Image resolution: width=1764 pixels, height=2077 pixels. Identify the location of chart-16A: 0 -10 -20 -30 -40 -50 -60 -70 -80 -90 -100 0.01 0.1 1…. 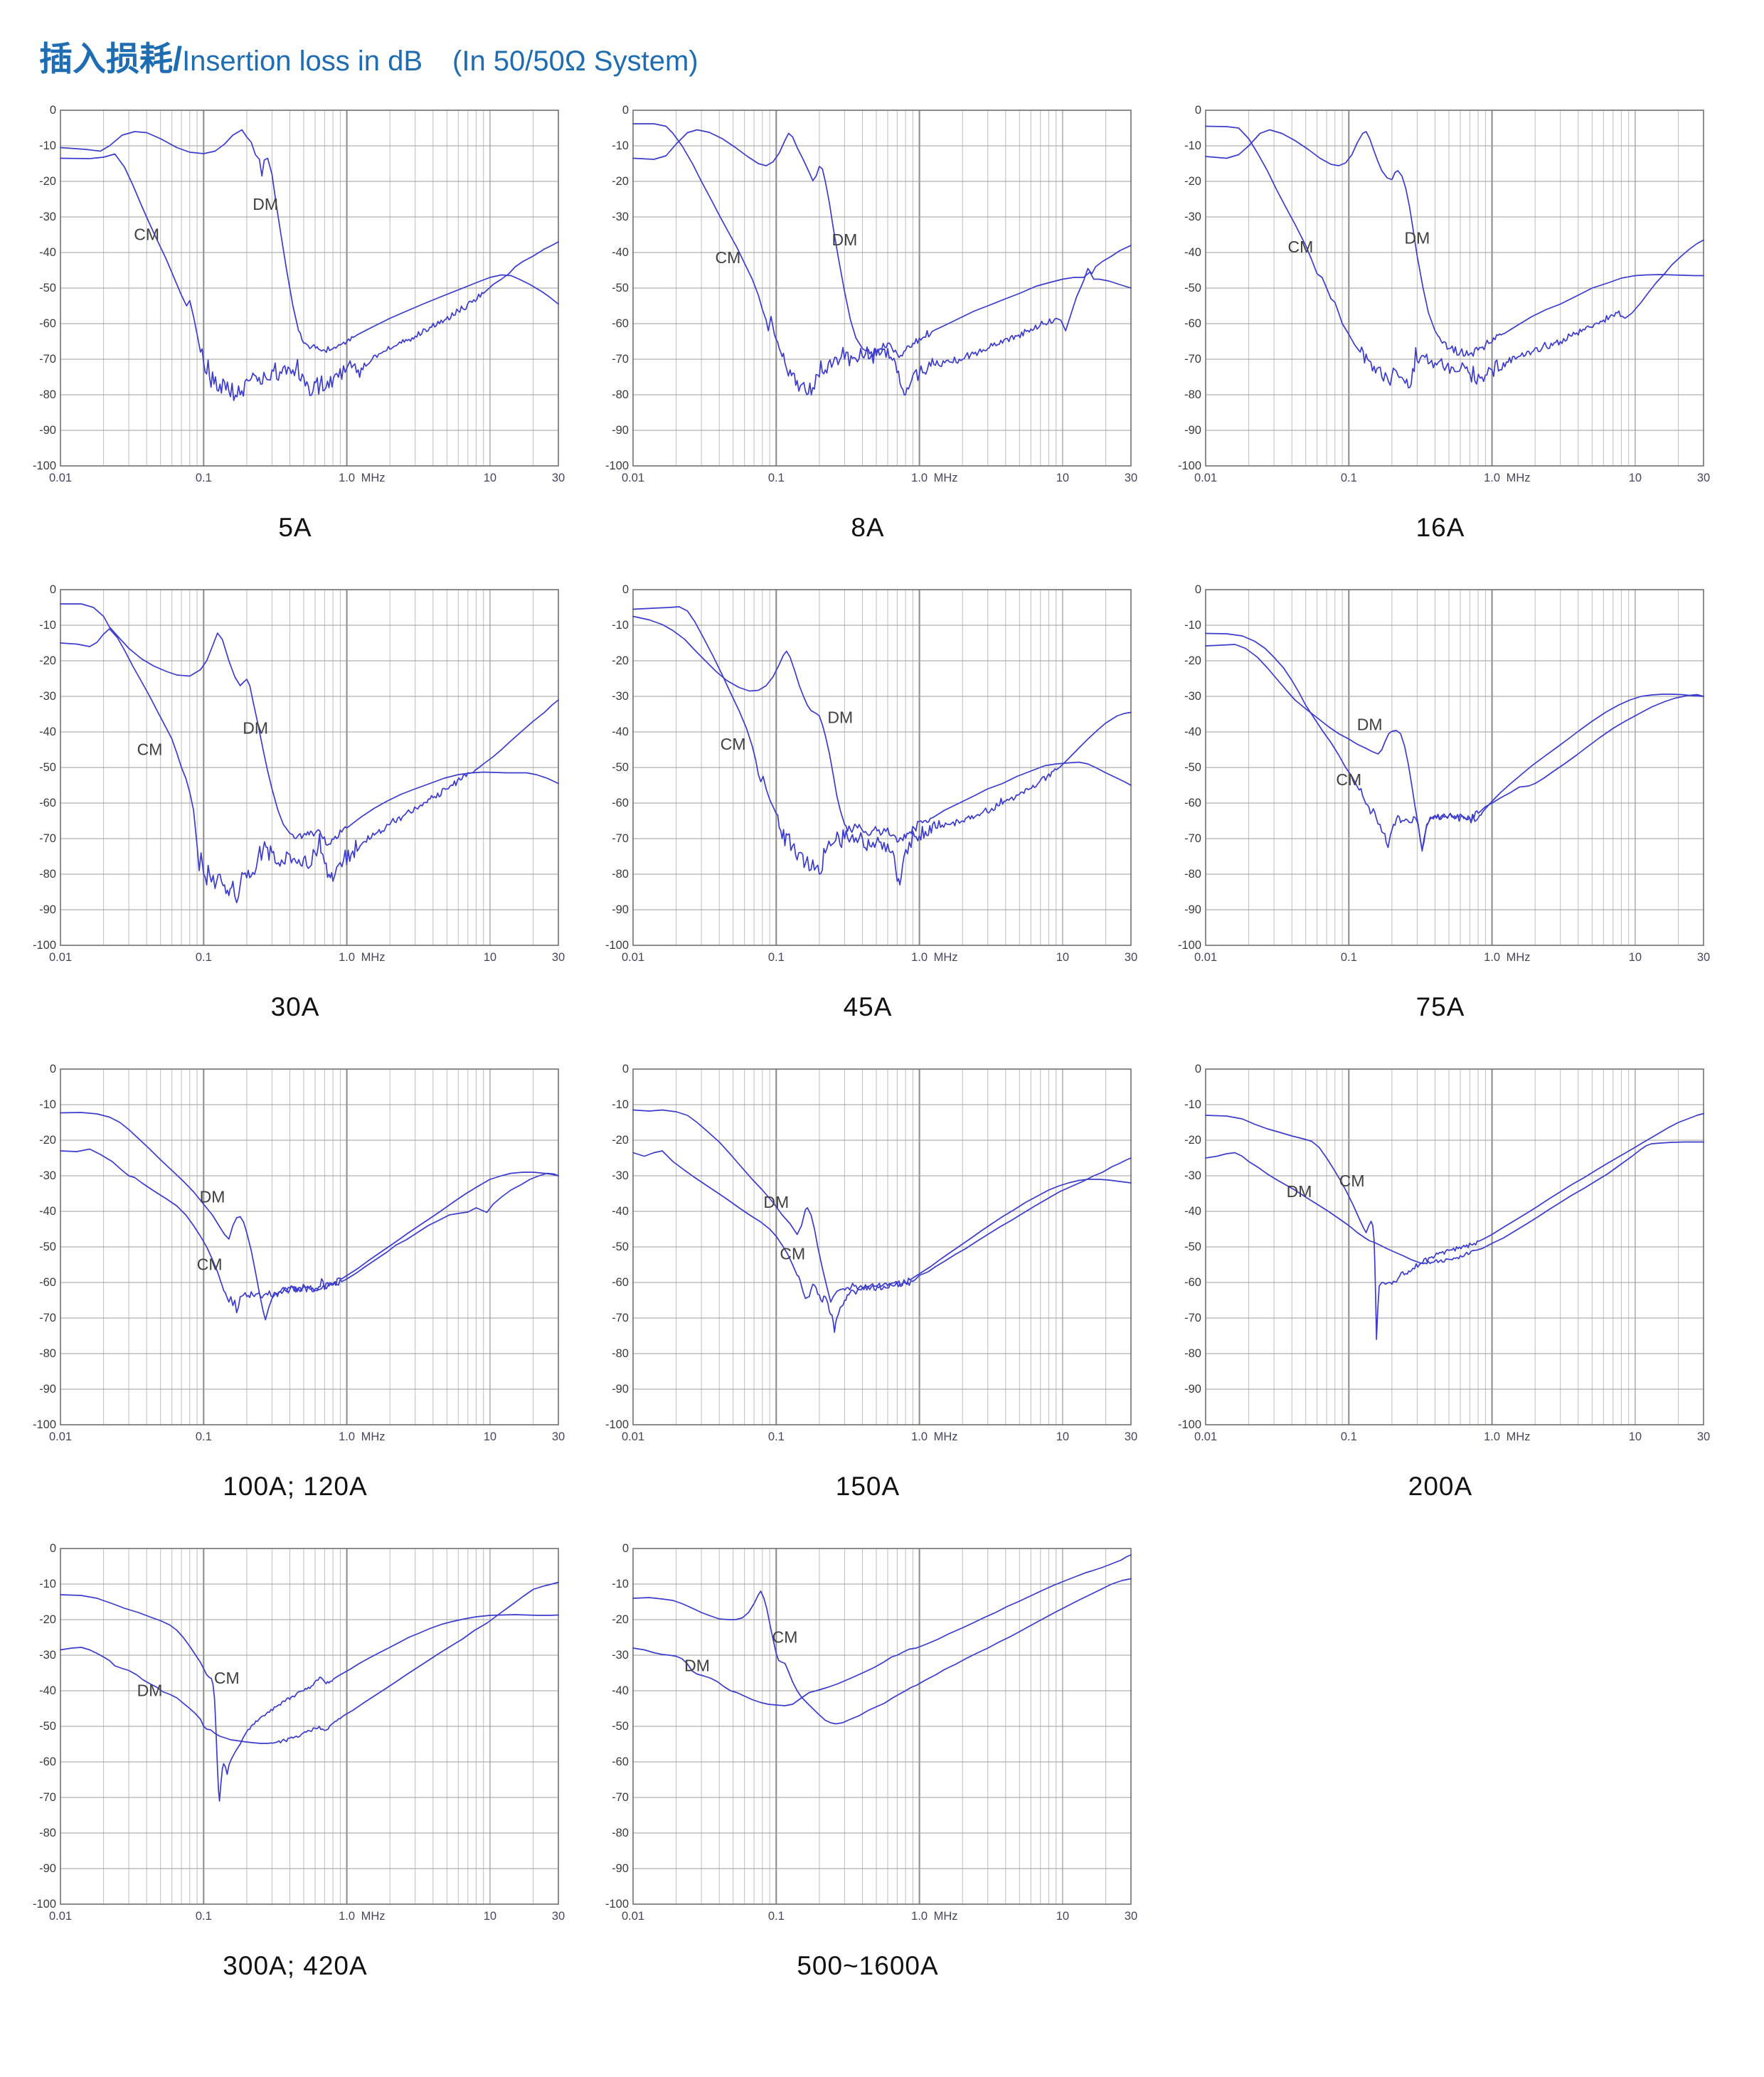
(1441, 321).